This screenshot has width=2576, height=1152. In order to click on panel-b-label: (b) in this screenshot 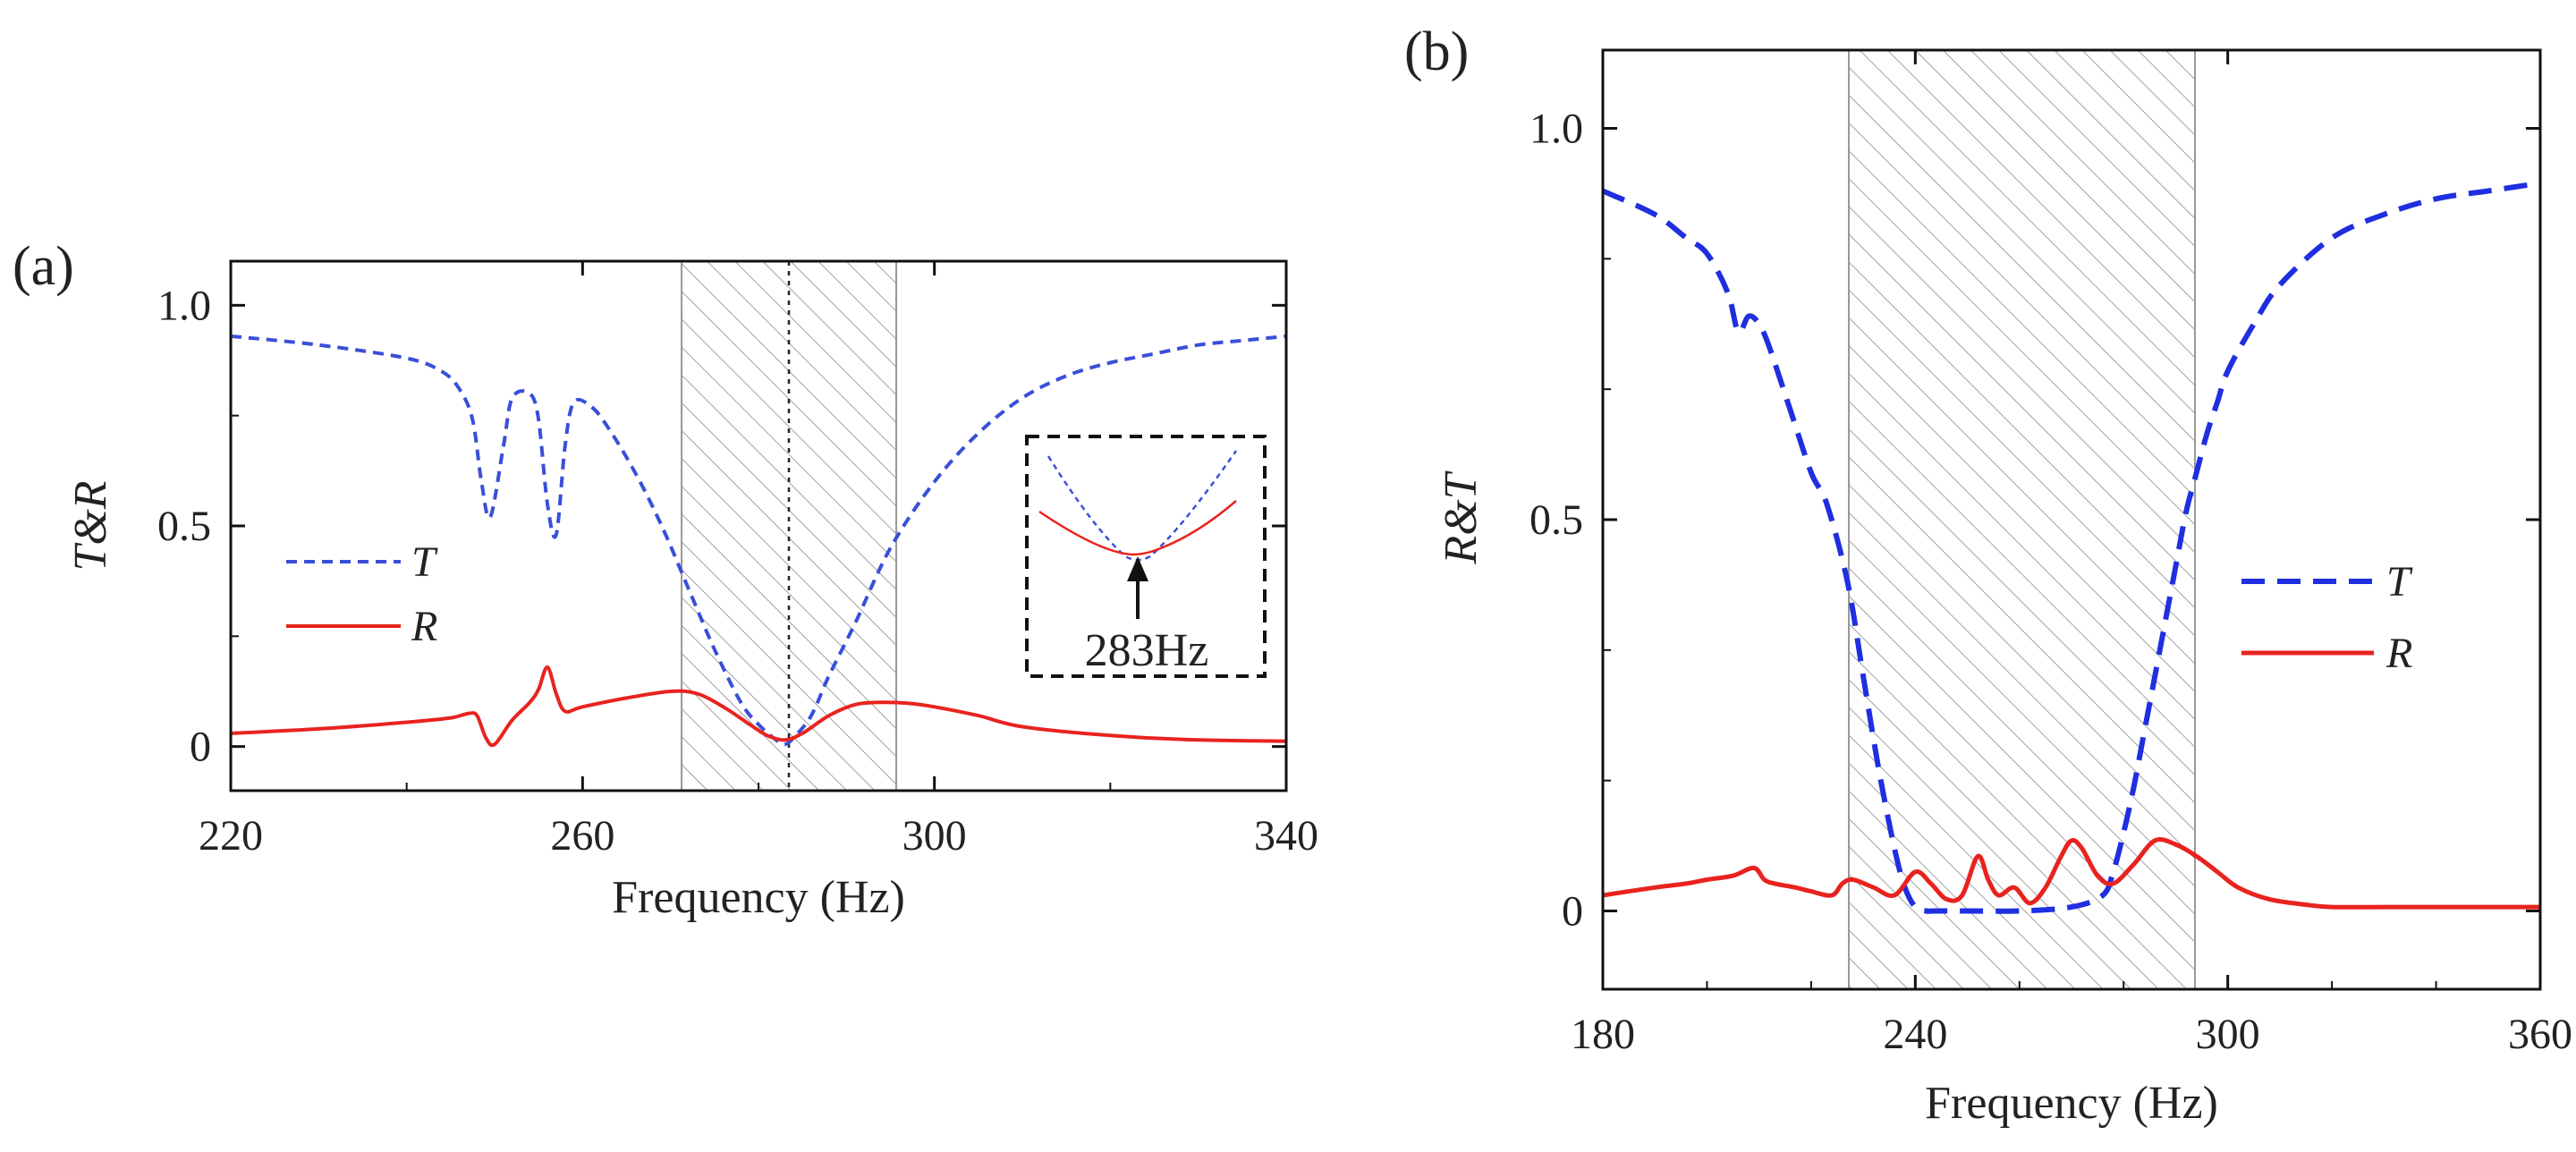, I will do `click(1436, 52)`.